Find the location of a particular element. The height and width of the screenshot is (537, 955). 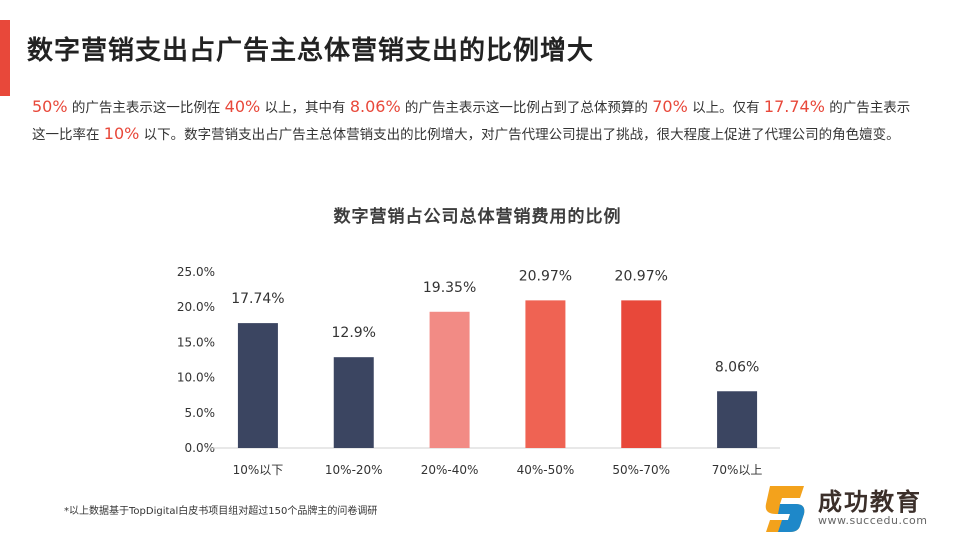

description-text: 以上，其中有 is located at coordinates (305, 108).